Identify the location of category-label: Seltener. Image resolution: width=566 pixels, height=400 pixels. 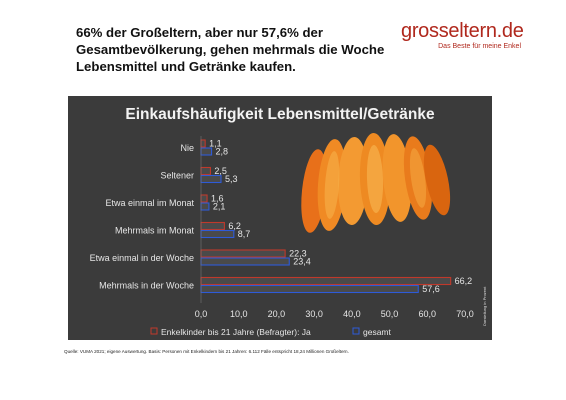
(177, 176).